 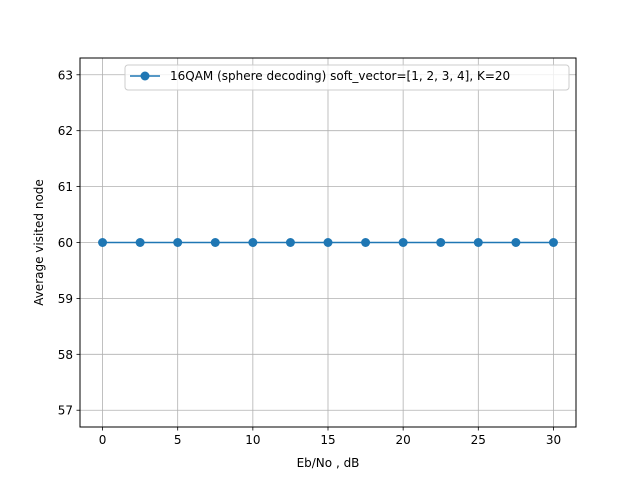 I want to click on y-tick-label: 58, so click(x=65, y=355).